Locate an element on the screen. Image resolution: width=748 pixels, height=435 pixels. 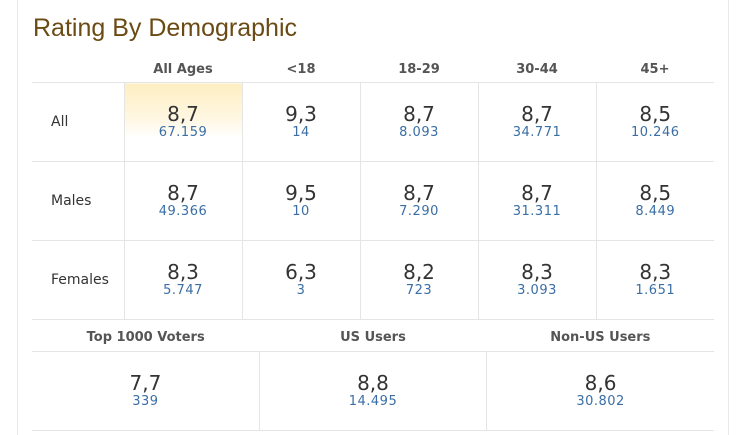
col-header-us-users: US Users is located at coordinates (373, 337).